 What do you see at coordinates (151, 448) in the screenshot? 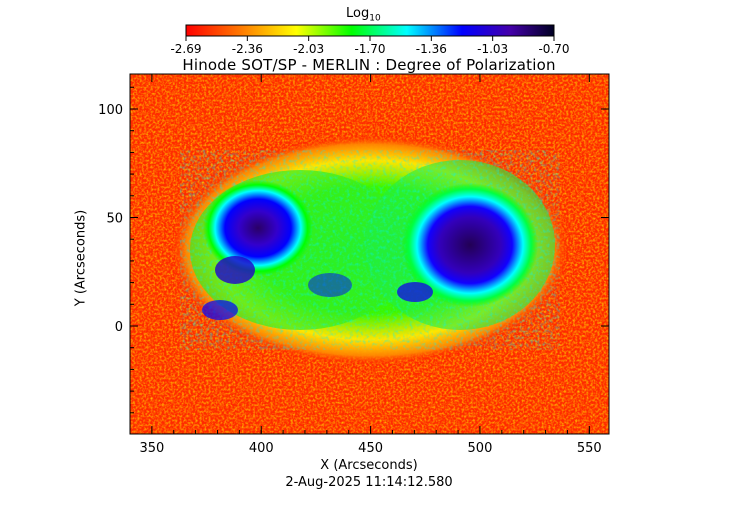
I see `x-tick-label: 350` at bounding box center [151, 448].